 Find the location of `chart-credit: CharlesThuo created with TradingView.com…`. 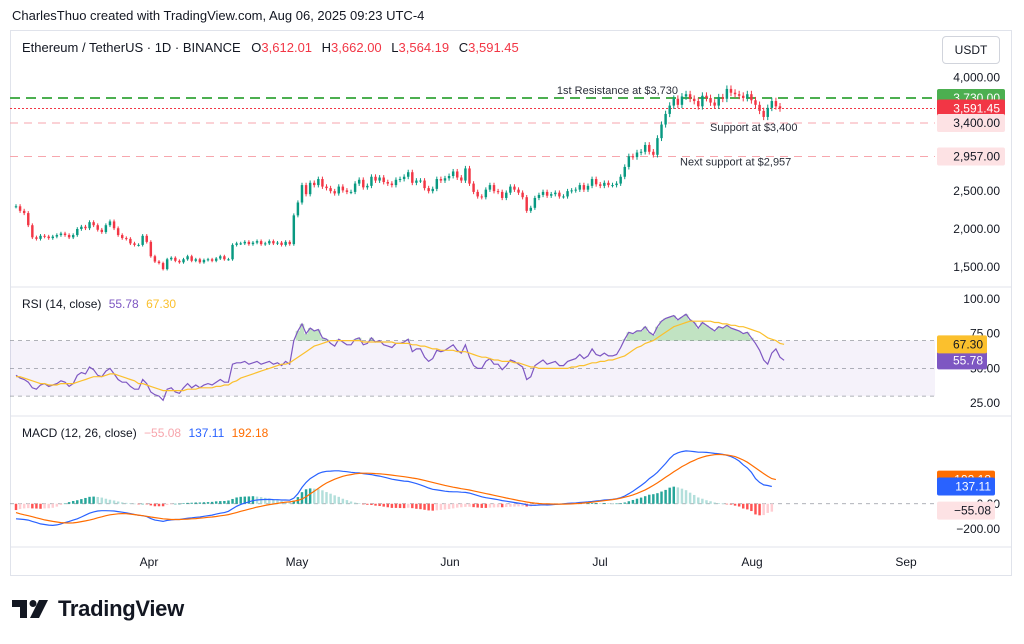

chart-credit: CharlesThuo created with TradingView.com… is located at coordinates (218, 15).